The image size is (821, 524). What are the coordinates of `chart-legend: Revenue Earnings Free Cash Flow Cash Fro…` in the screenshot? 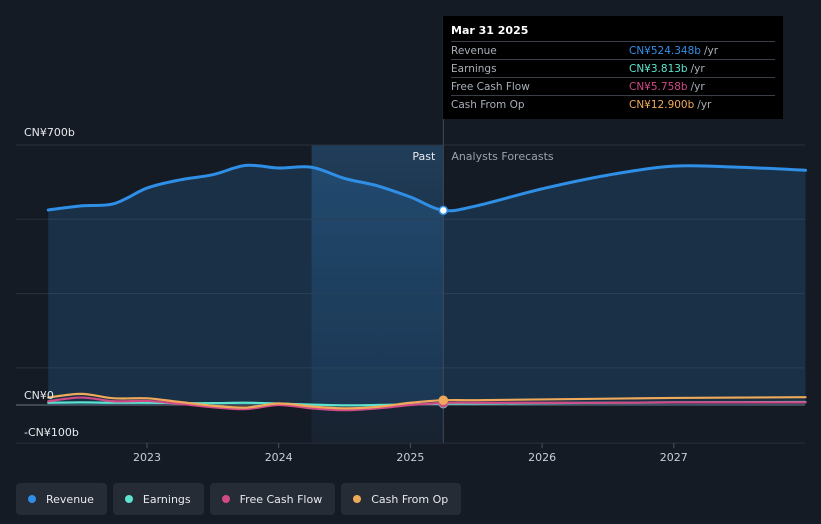 It's located at (239, 499).